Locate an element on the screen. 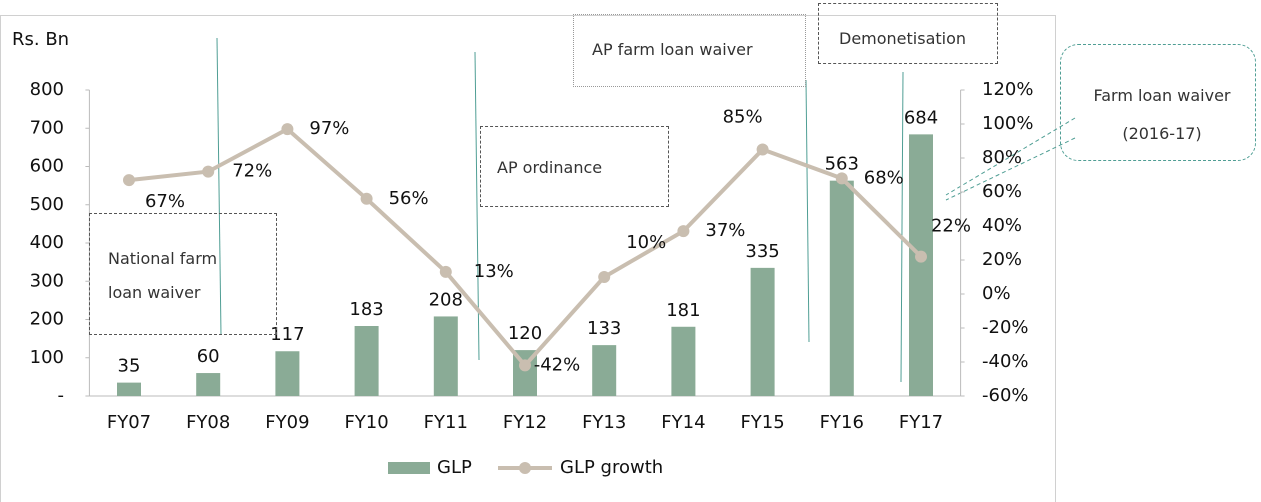  x-tick-label: FY08 is located at coordinates (208, 422).